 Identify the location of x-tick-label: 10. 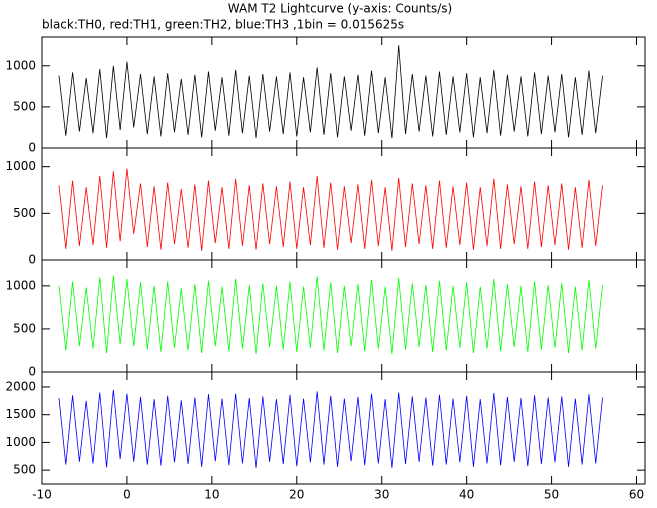
(211, 495).